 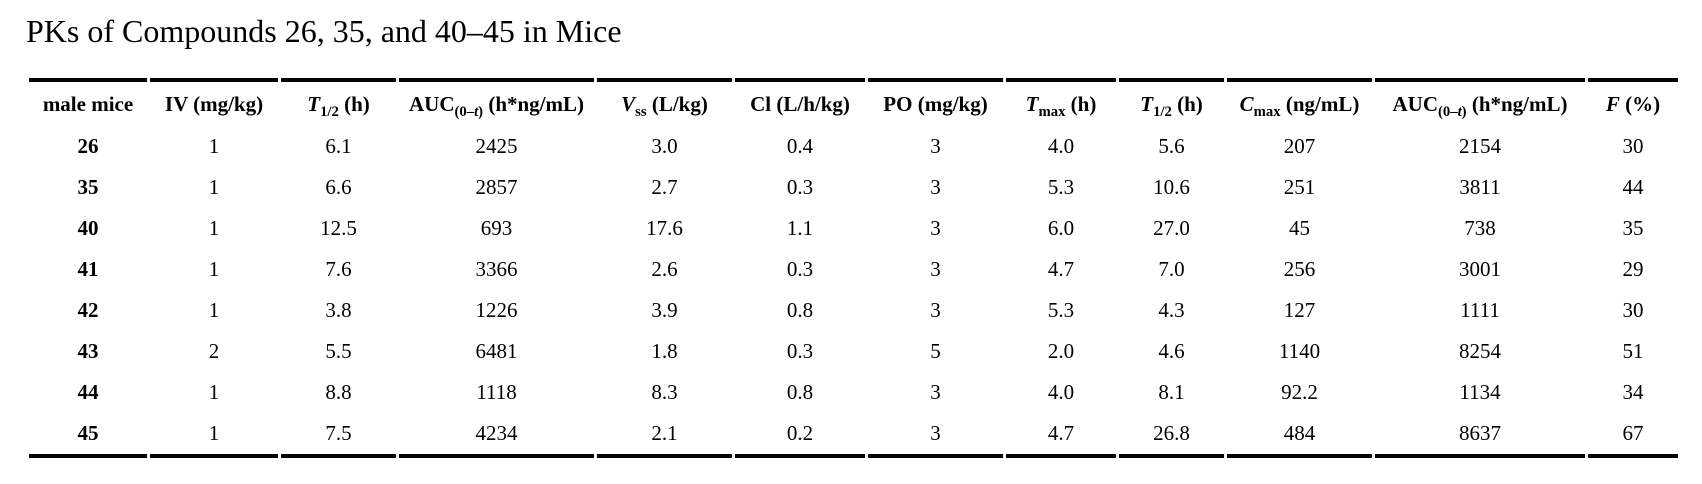 What do you see at coordinates (853, 269) in the screenshot?
I see `table-row: 41 1 7.6 3366 2.6 0.3 3 4.7 7.0 256 3001 29` at bounding box center [853, 269].